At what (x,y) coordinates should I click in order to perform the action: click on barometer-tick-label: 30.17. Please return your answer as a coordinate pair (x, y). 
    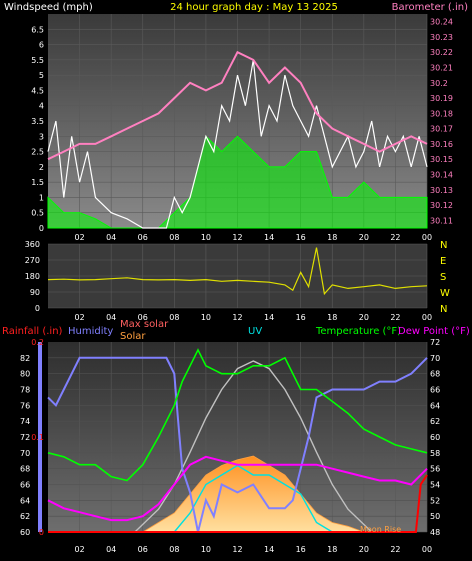
    Looking at the image, I should click on (441, 129).